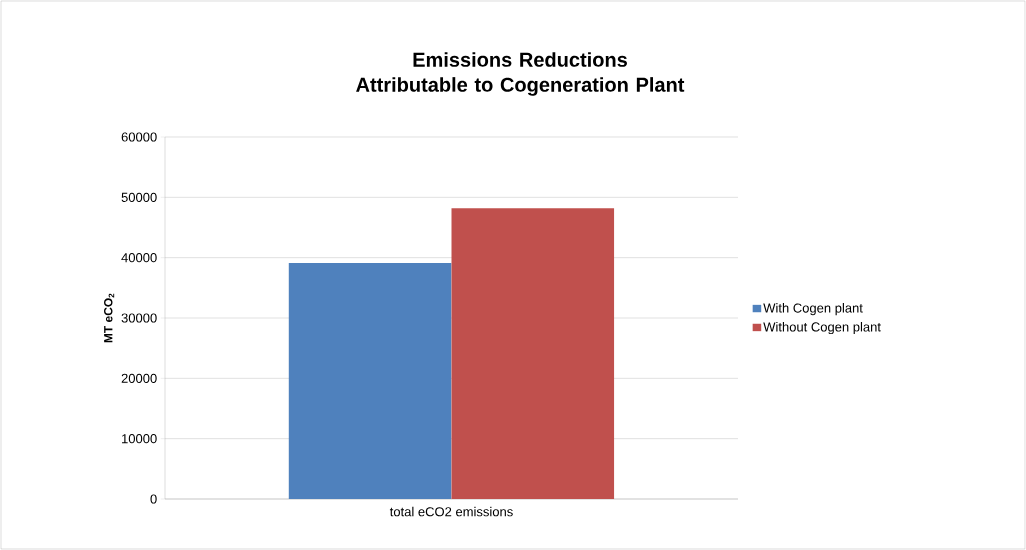 The width and height of the screenshot is (1026, 550). Describe the element at coordinates (813, 309) in the screenshot. I see `legend-label: With Cogen plant` at that location.